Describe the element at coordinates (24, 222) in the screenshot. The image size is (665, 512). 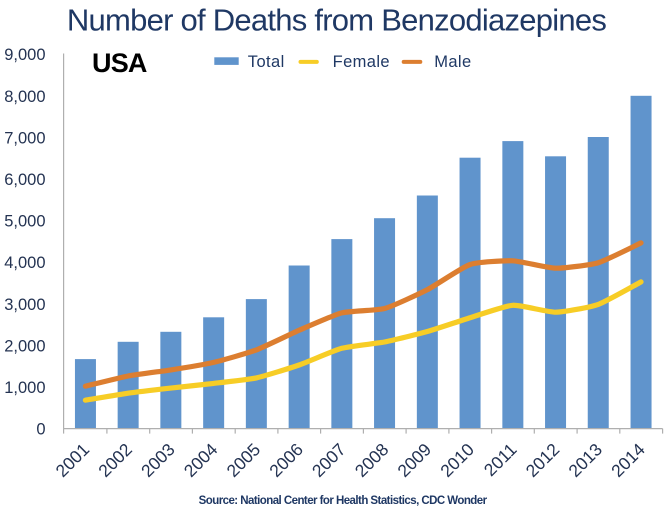
I see `svg-text: 5,000` at that location.